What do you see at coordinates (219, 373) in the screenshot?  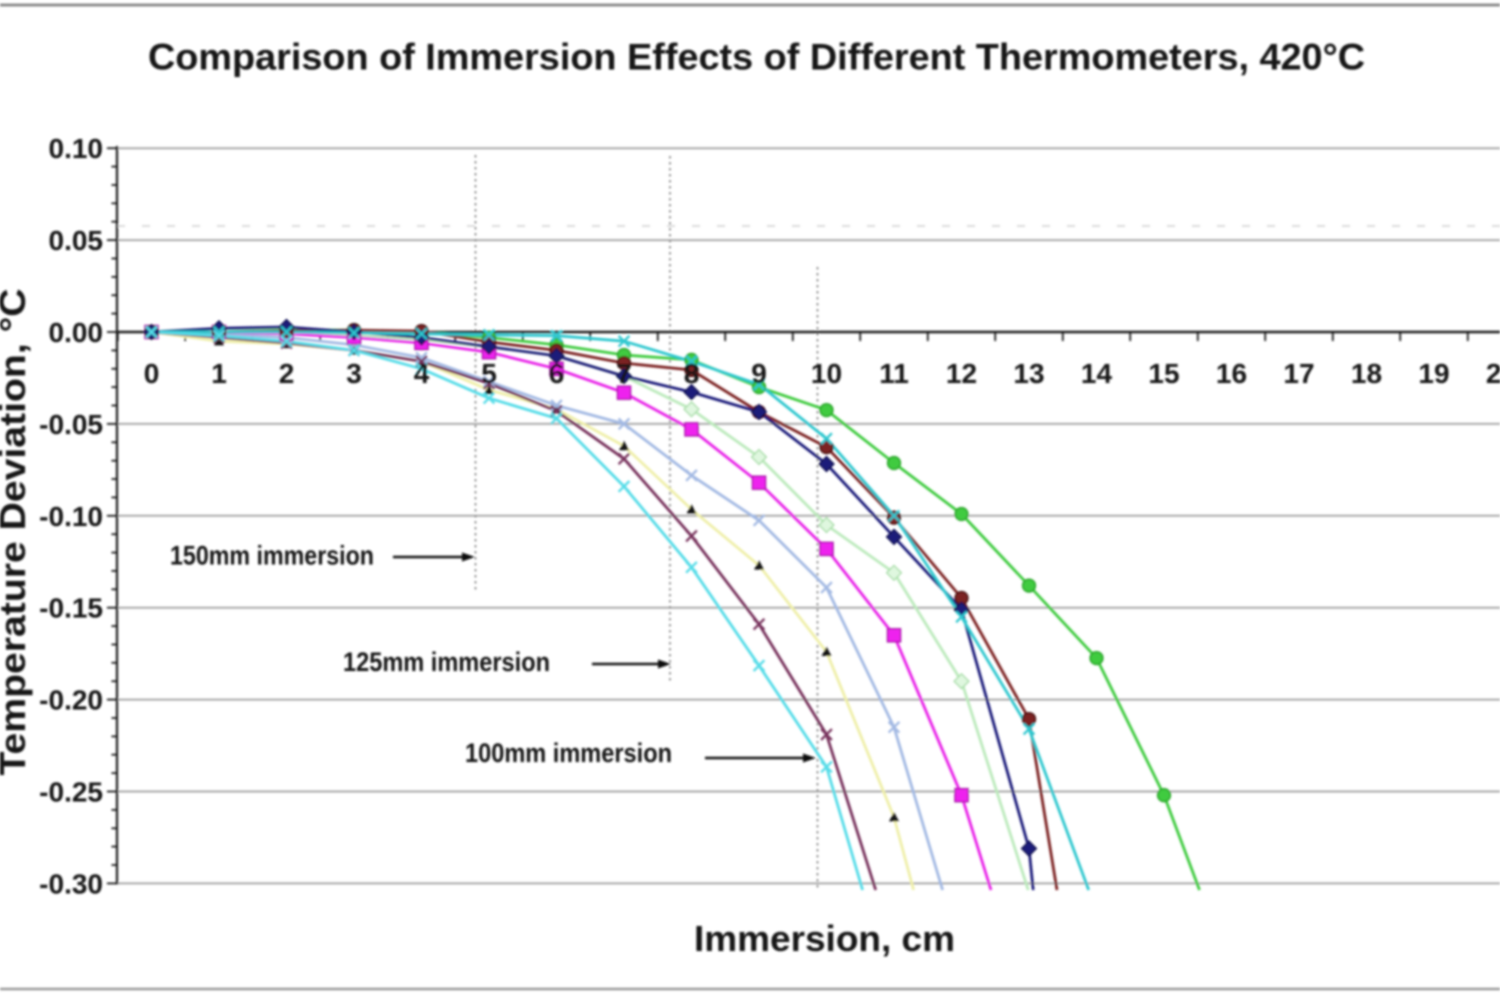 I see `svg-text: 1` at bounding box center [219, 373].